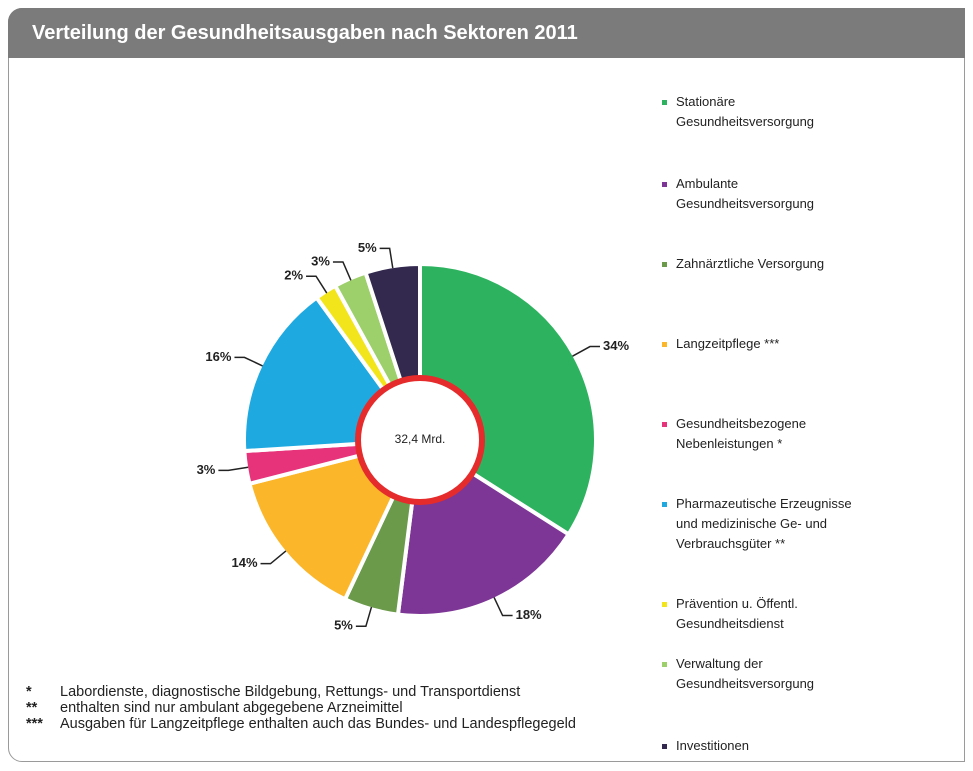 This screenshot has height=771, width=973. I want to click on legend-item: Prävention u. Öffentl. Gesundheitsdienst, so click(762, 614).